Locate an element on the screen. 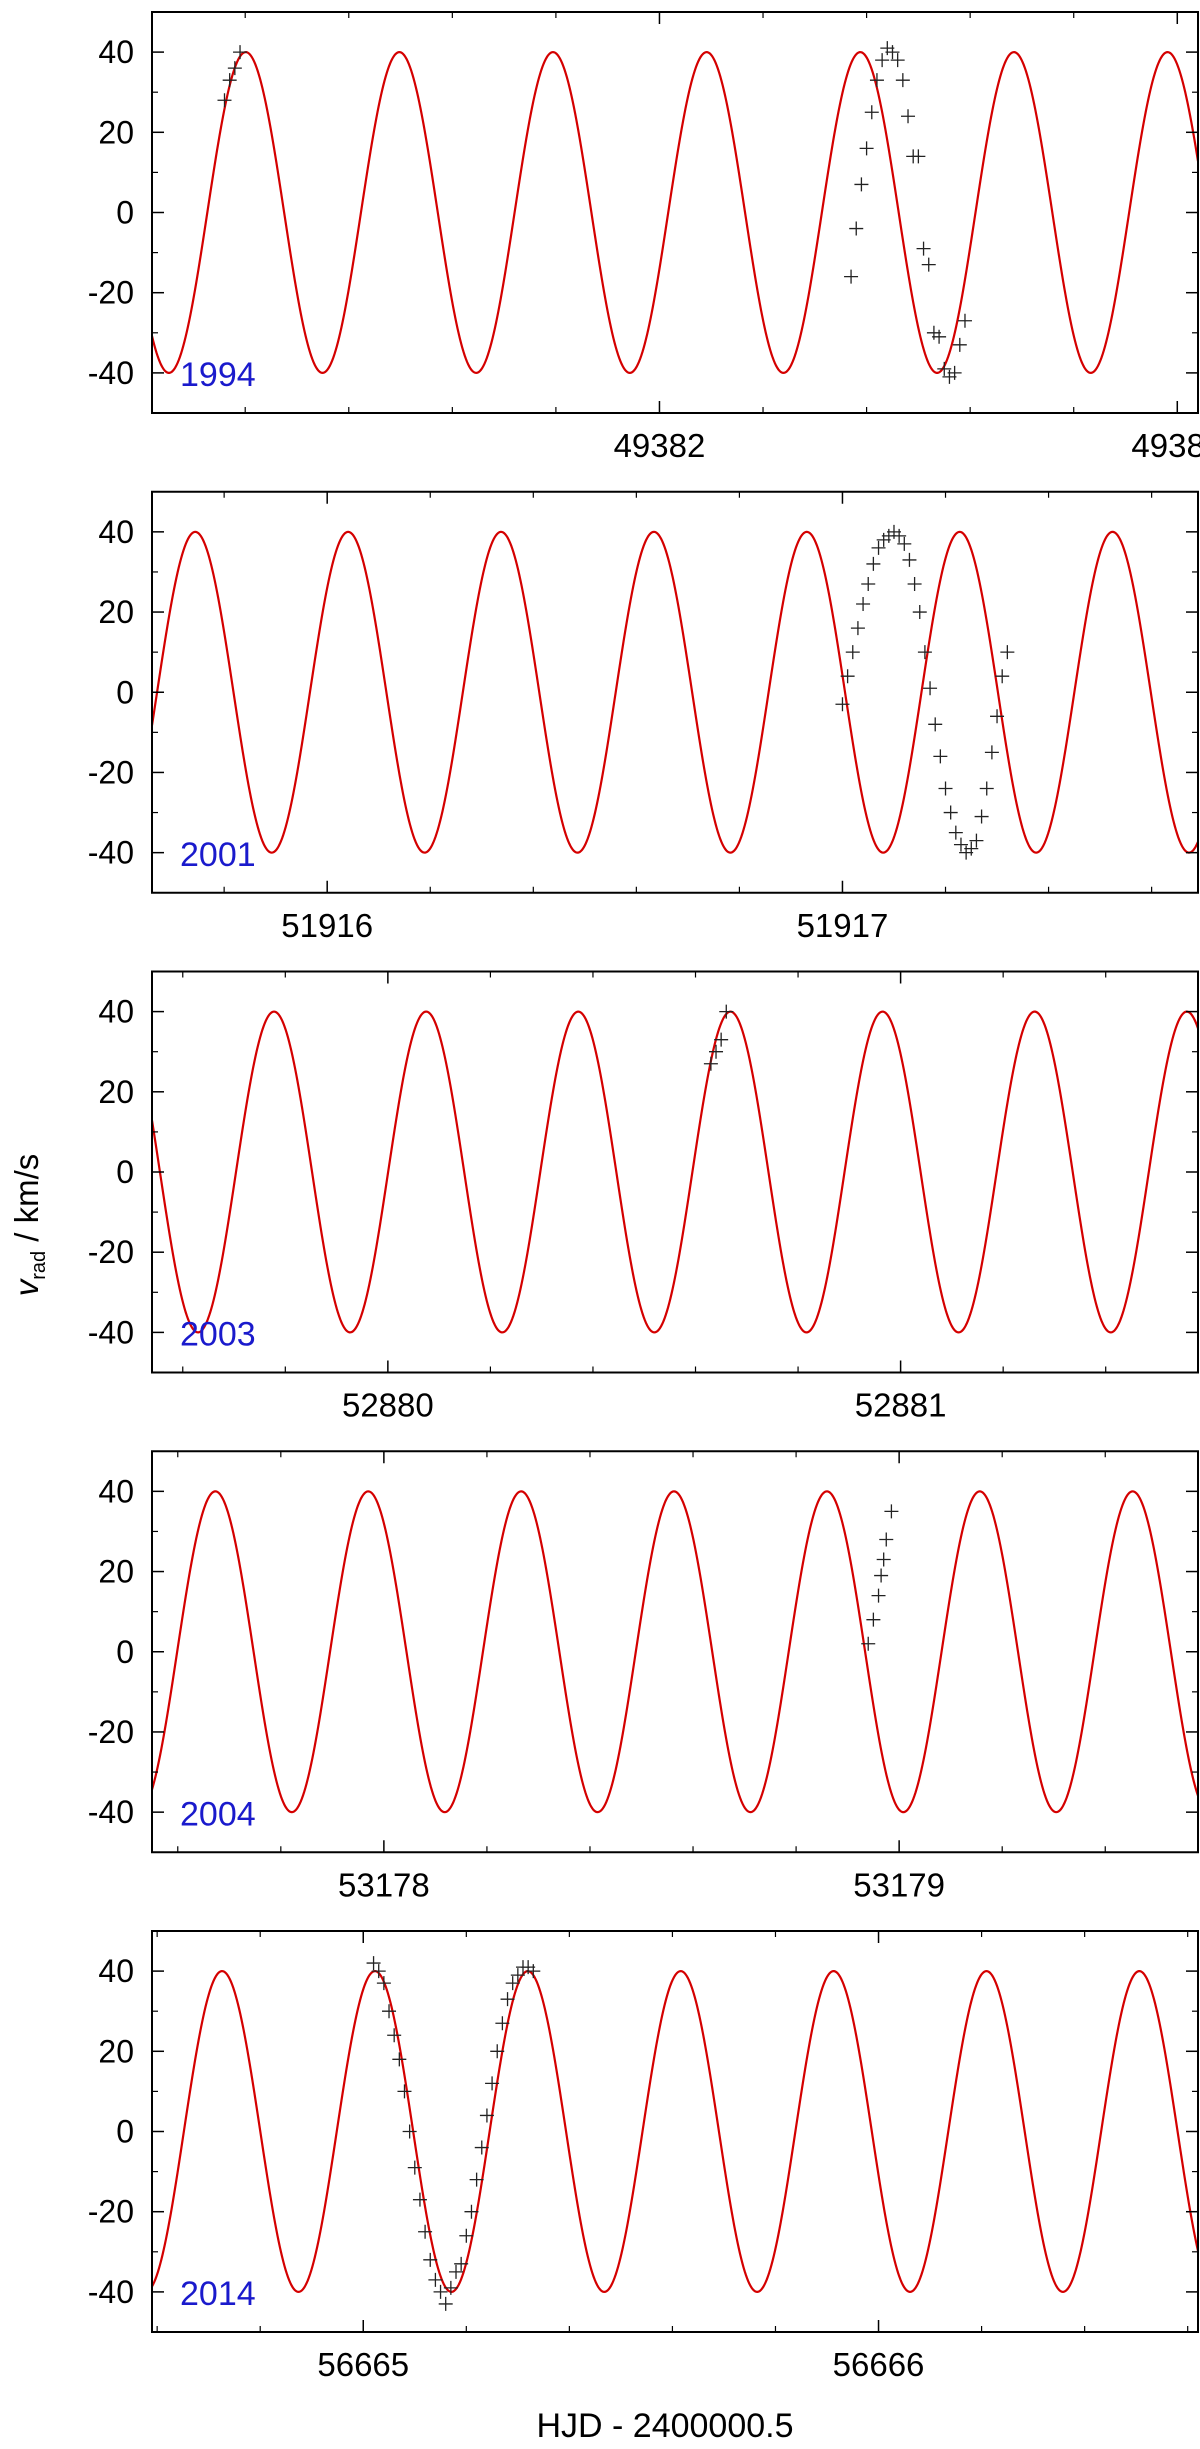 The width and height of the screenshot is (1200, 2449). x-tick-label: 53178 is located at coordinates (384, 1884).